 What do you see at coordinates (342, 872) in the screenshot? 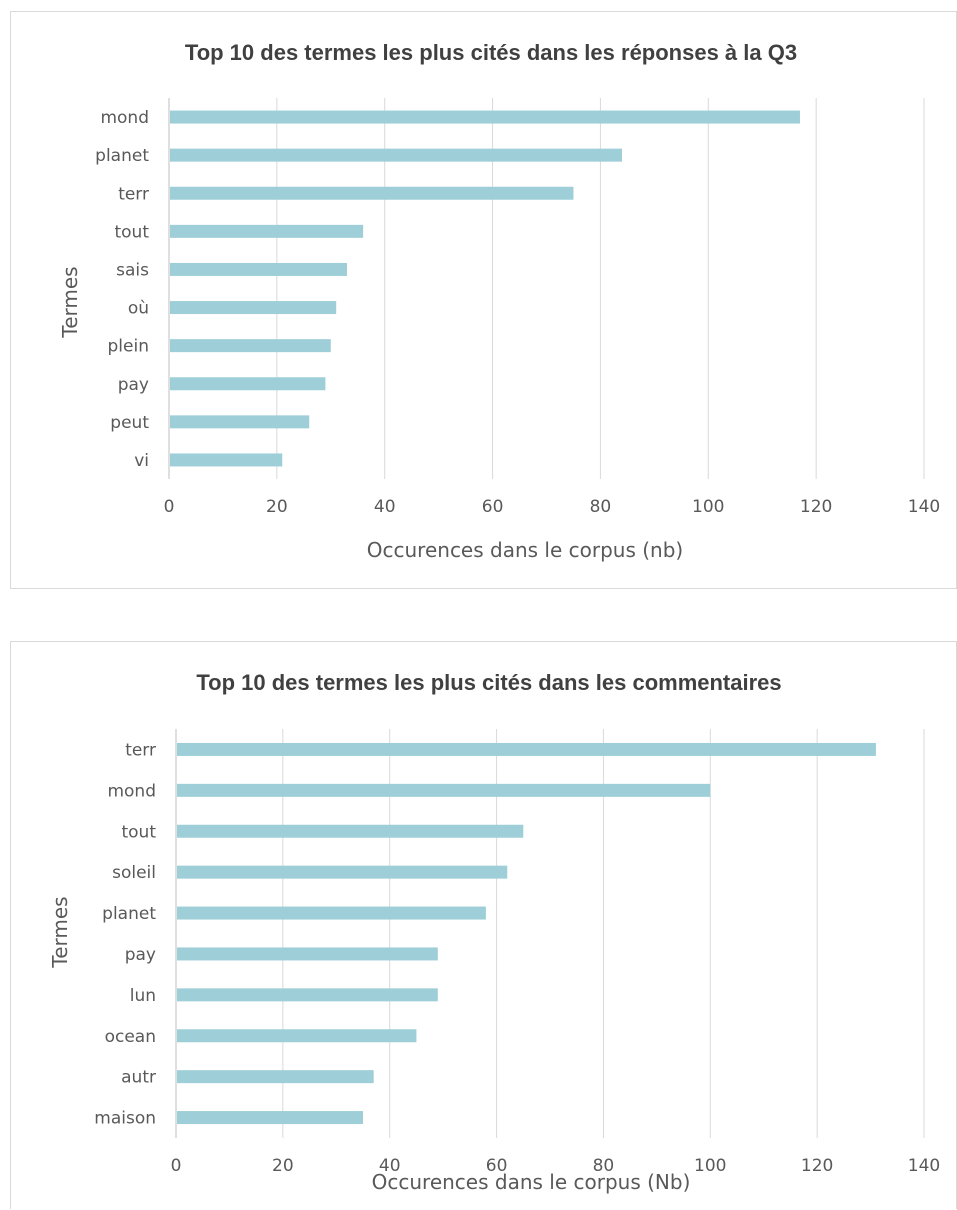
I see `bar-soleil` at bounding box center [342, 872].